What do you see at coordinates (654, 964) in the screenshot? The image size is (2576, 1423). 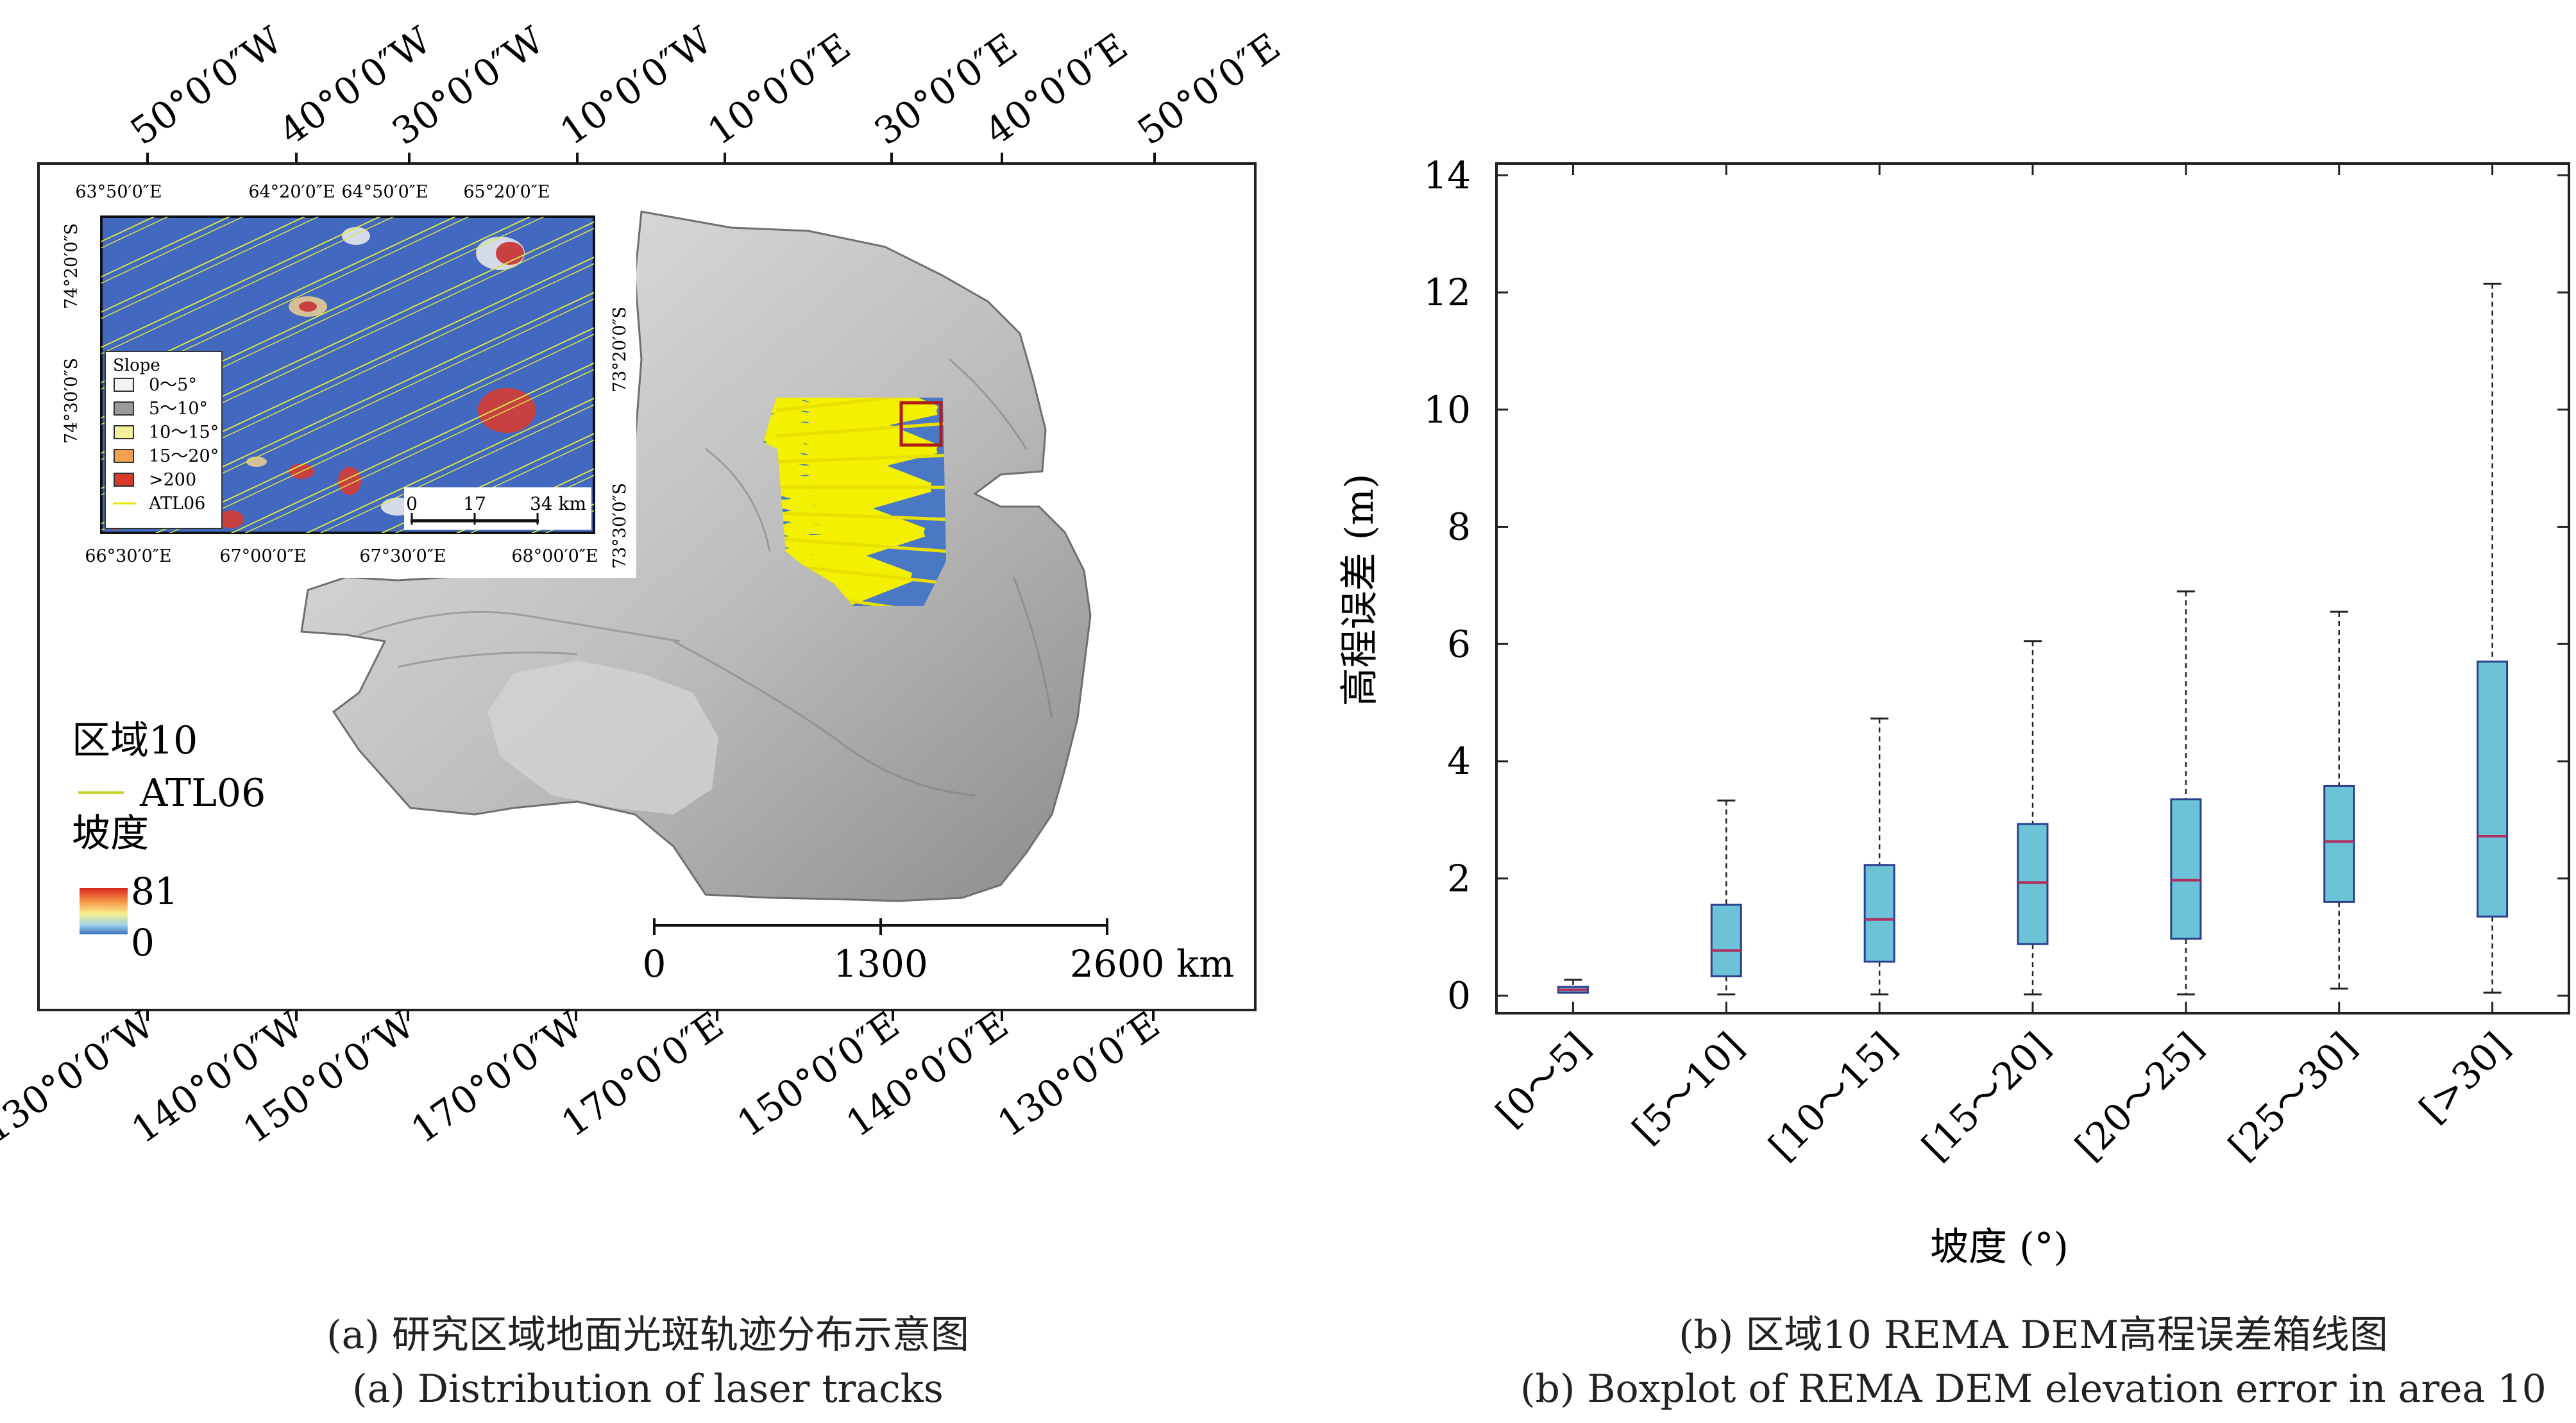 I see `scalebar-label-0: 0` at bounding box center [654, 964].